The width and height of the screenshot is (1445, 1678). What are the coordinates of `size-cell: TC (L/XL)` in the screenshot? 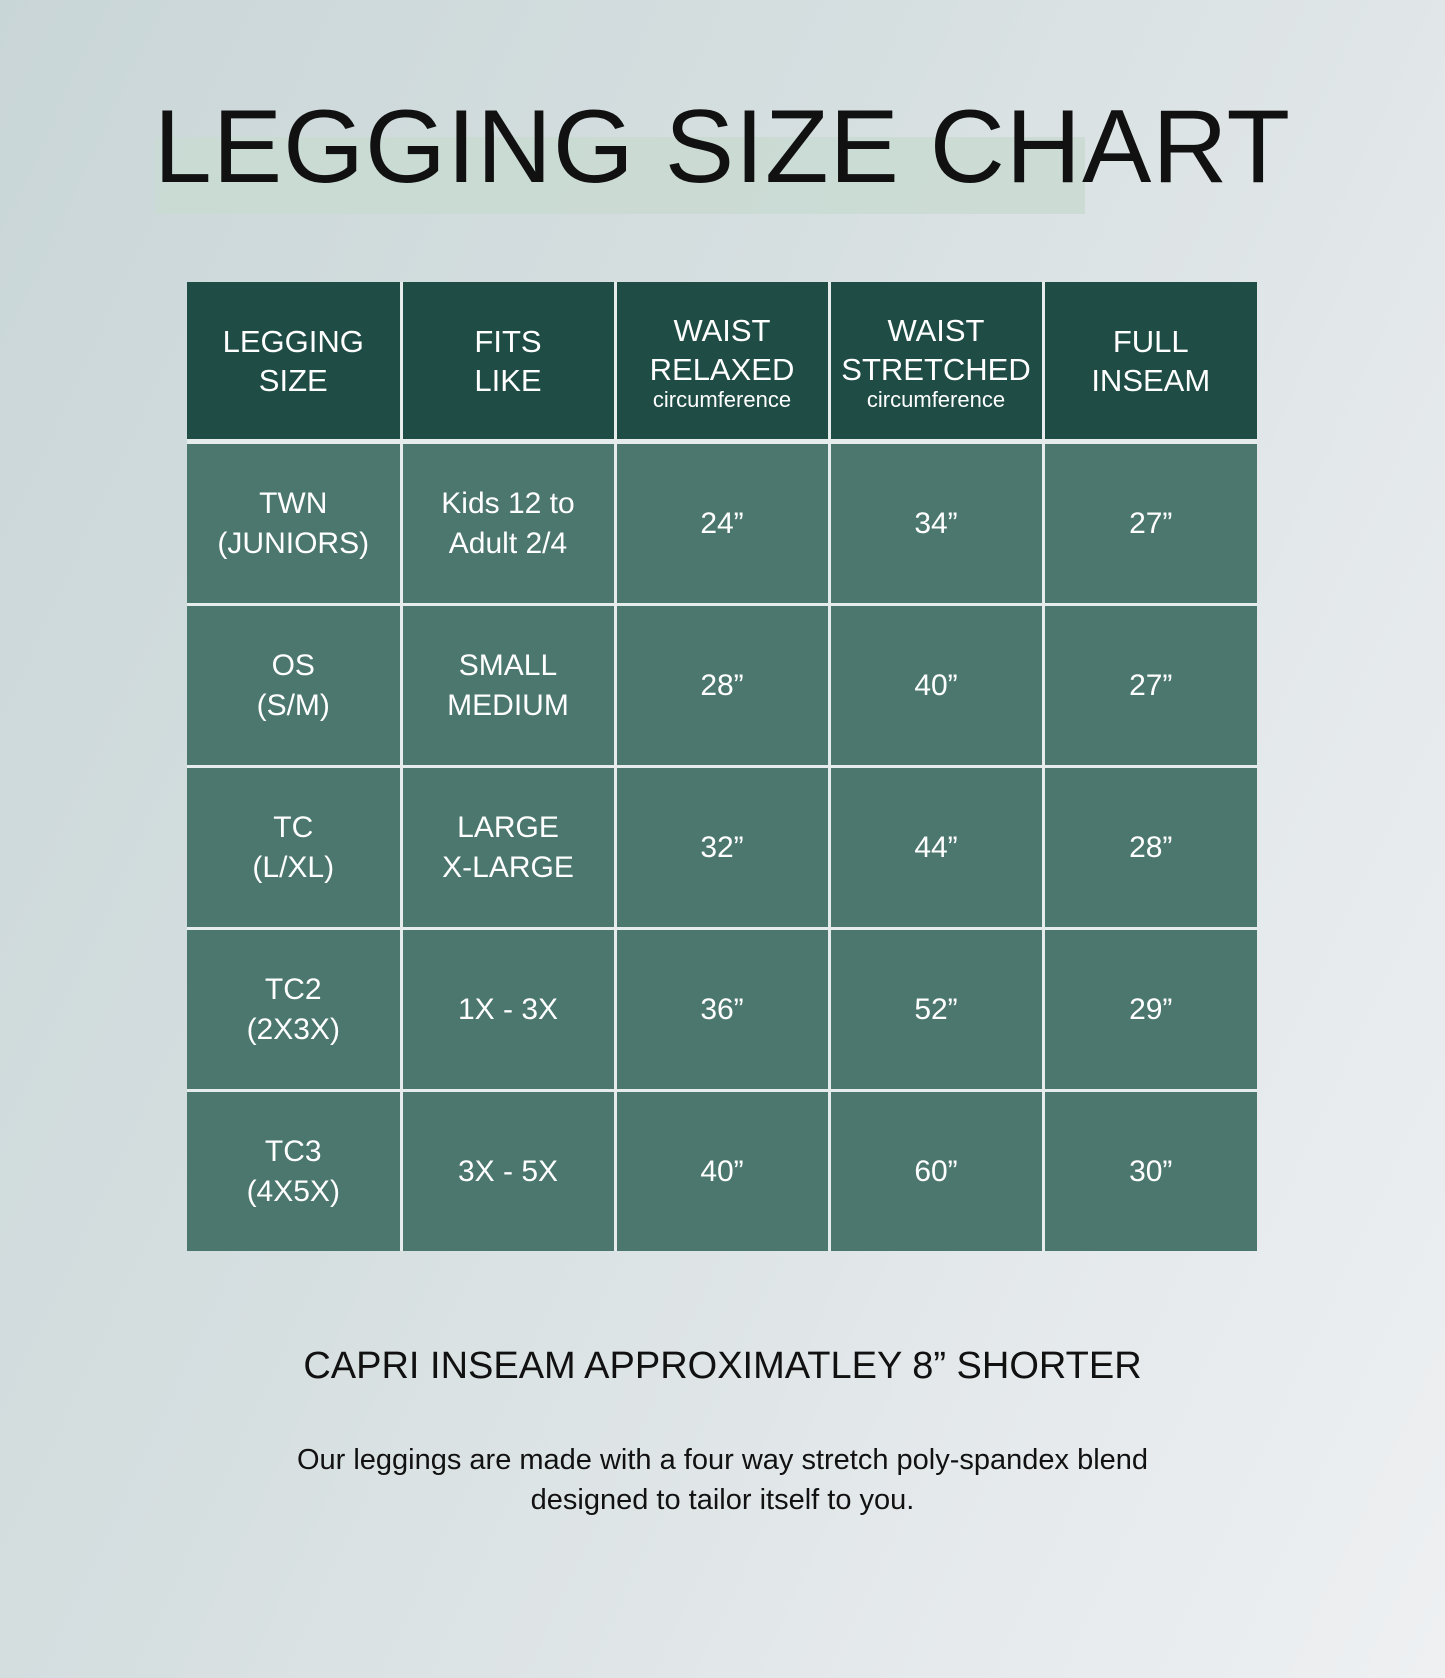 It's located at (295, 847).